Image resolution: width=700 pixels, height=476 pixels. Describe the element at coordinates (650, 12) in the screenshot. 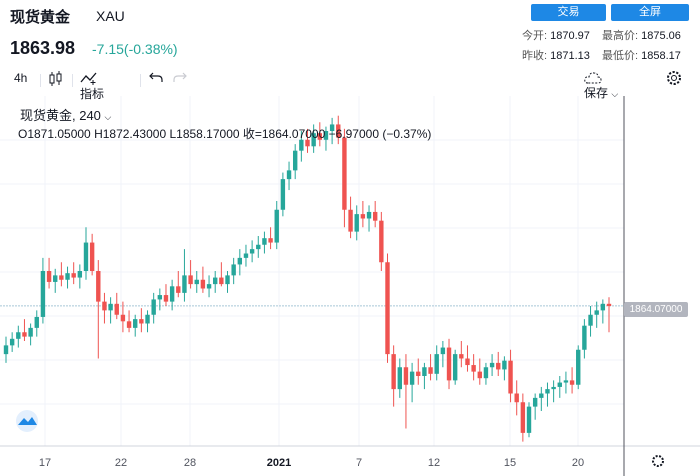

I see `fullscreen-button: 全屏` at that location.